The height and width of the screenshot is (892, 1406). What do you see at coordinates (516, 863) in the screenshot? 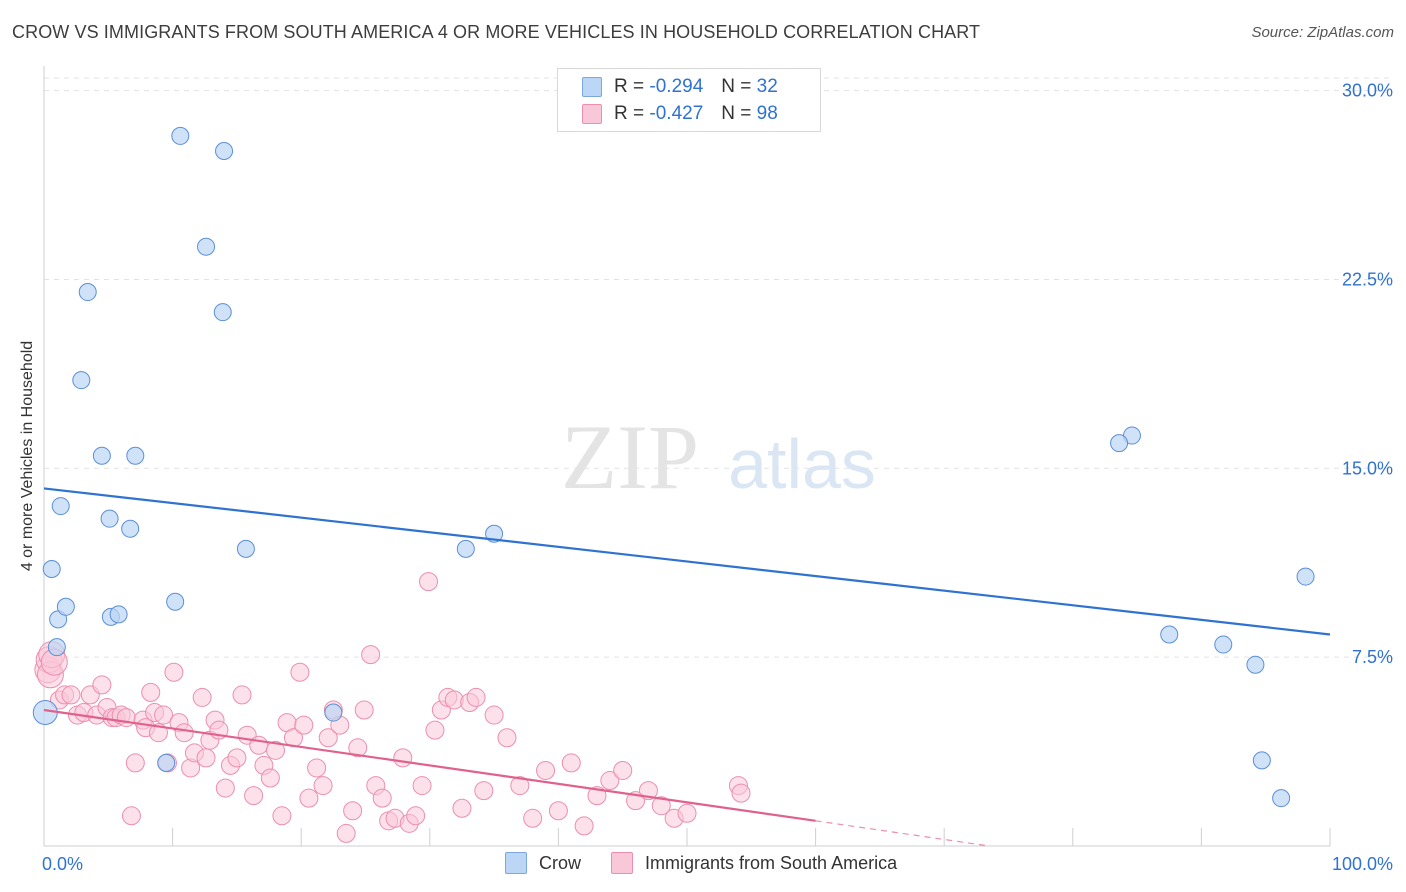
I see `crow-legend-swatch` at bounding box center [516, 863].